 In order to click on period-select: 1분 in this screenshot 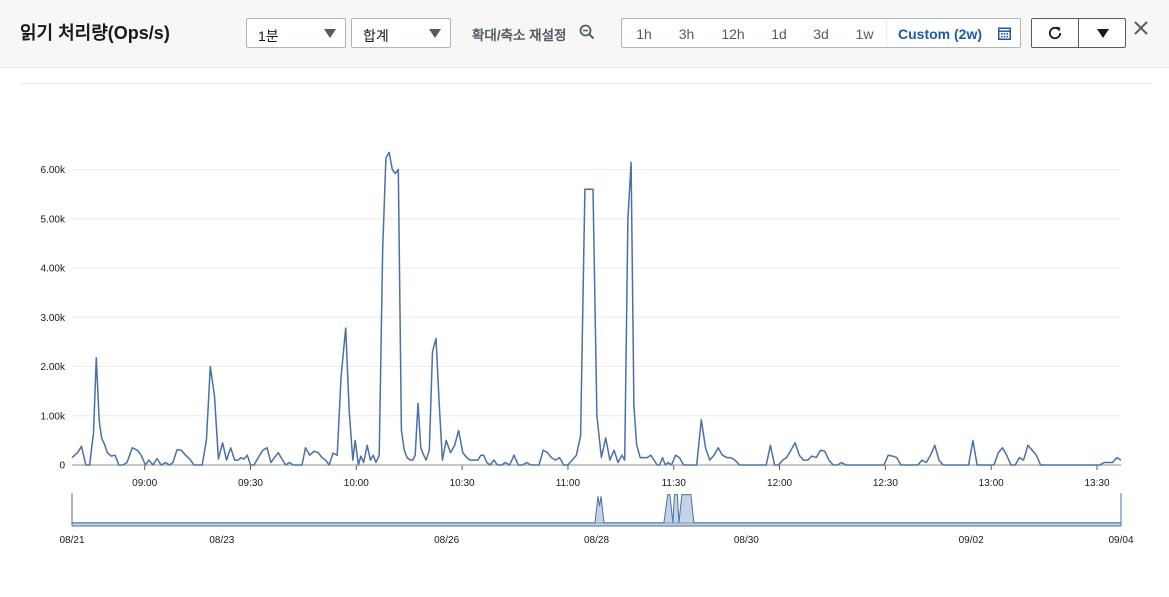, I will do `click(296, 33)`.